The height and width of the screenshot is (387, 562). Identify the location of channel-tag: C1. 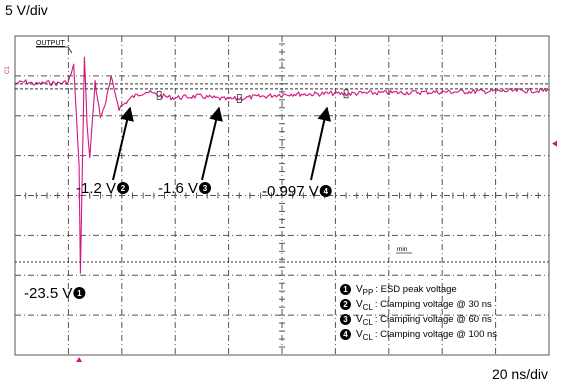
(8, 70).